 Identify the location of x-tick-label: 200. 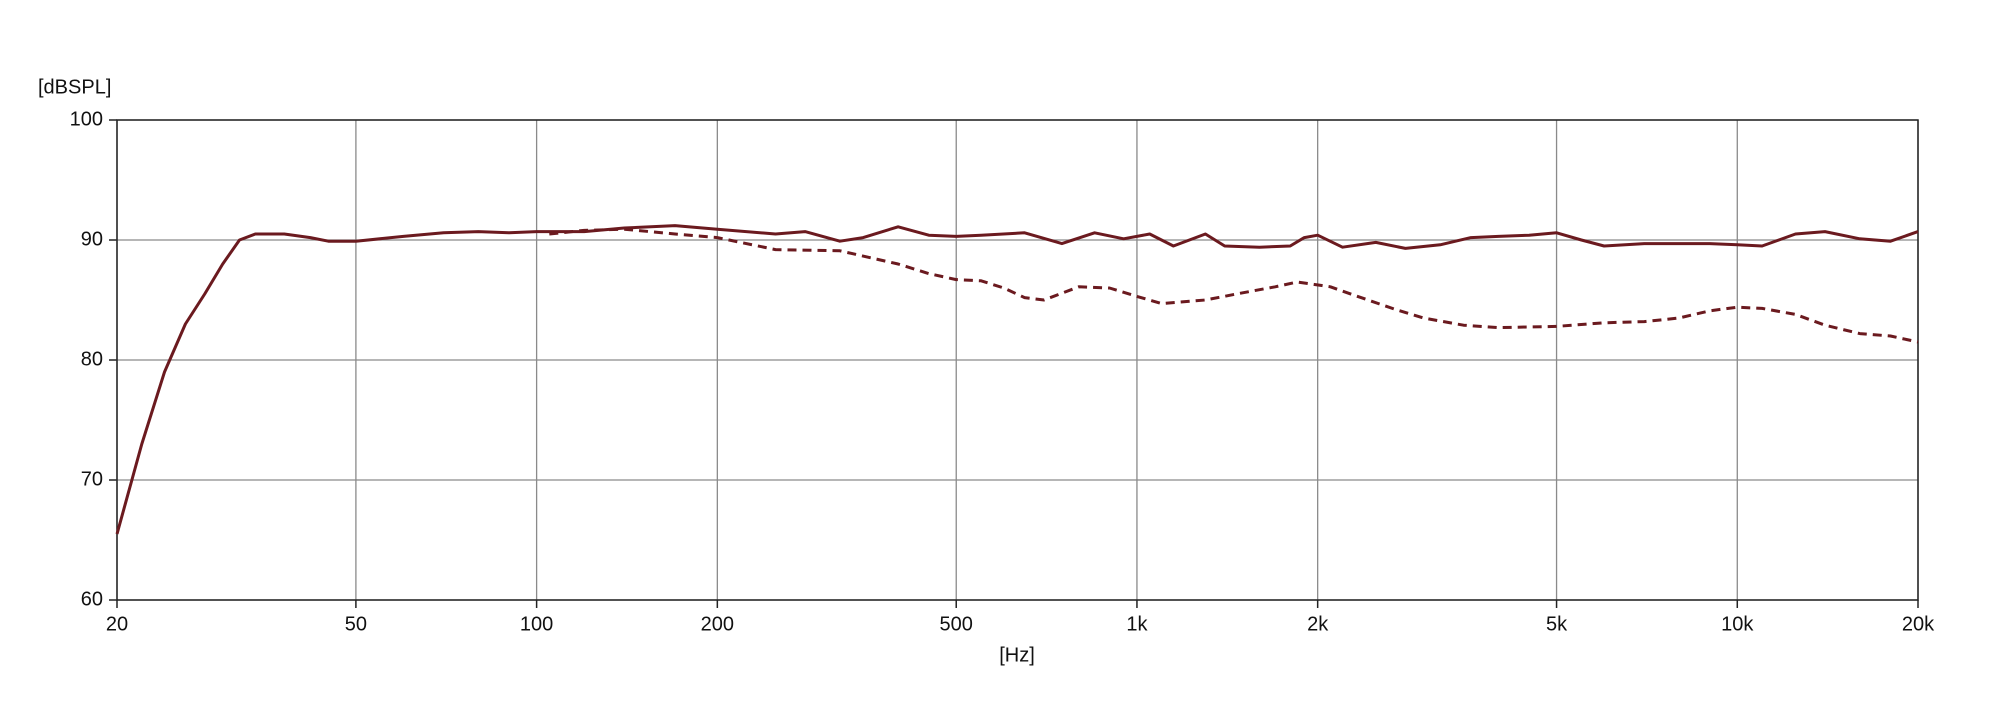
(717, 624).